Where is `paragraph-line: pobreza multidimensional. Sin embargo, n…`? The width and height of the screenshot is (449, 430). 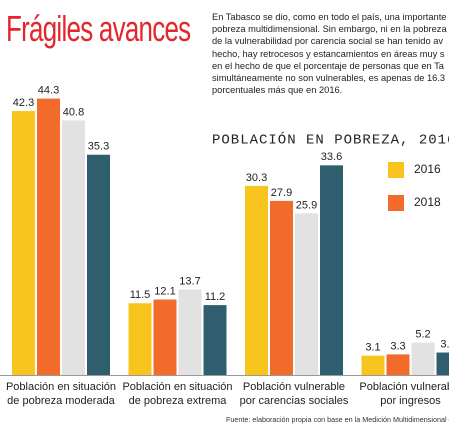 paragraph-line: pobreza multidimensional. Sin embargo, n… is located at coordinates (329, 29).